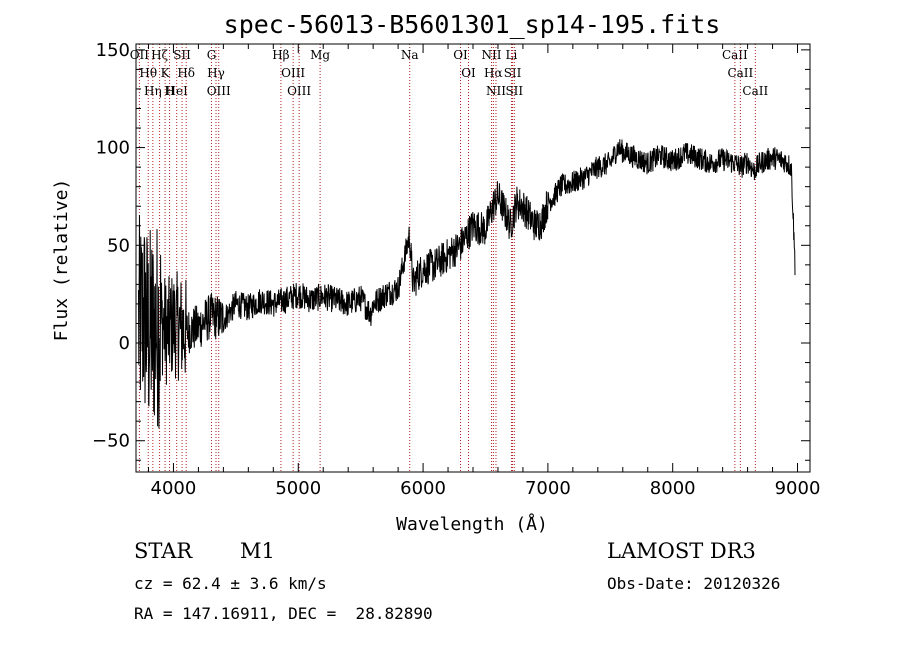 The width and height of the screenshot is (900, 649). What do you see at coordinates (472, 24) in the screenshot?
I see `chart-title: spec-56013-B5601301_sp14-195.fits` at bounding box center [472, 24].